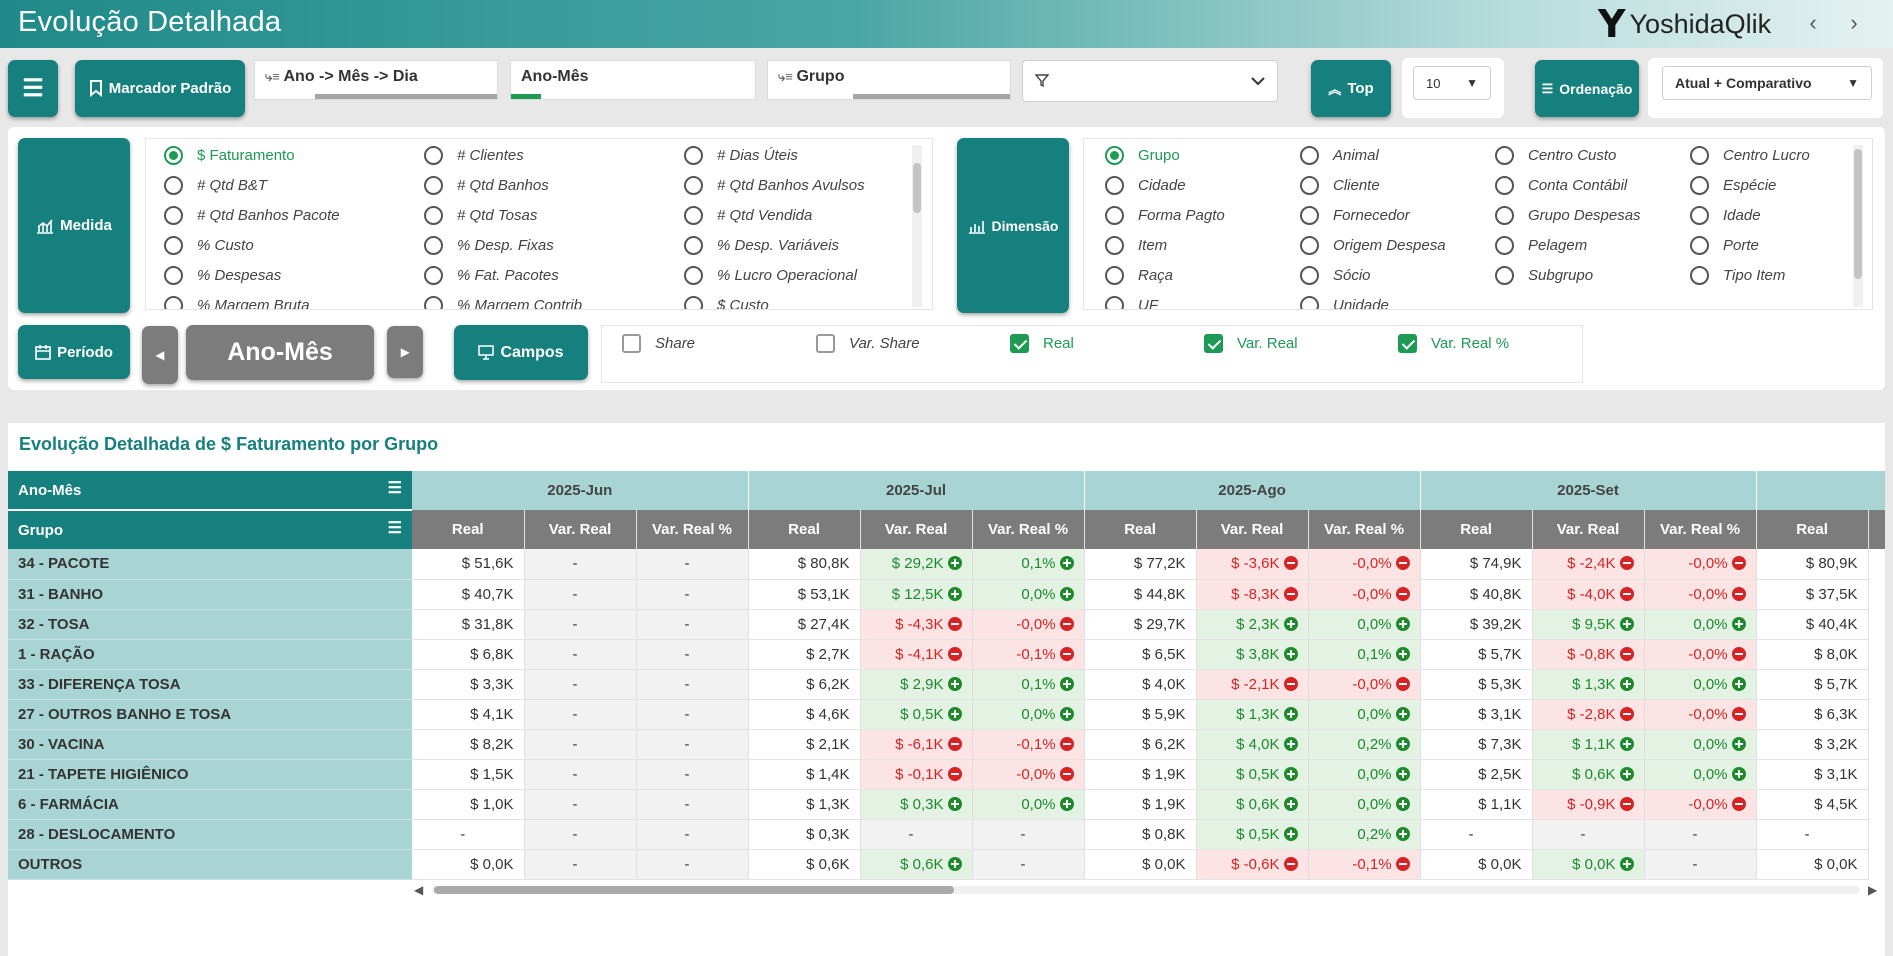  Describe the element at coordinates (1555, 155) in the screenshot. I see `dimension-option: Centro Custo` at that location.